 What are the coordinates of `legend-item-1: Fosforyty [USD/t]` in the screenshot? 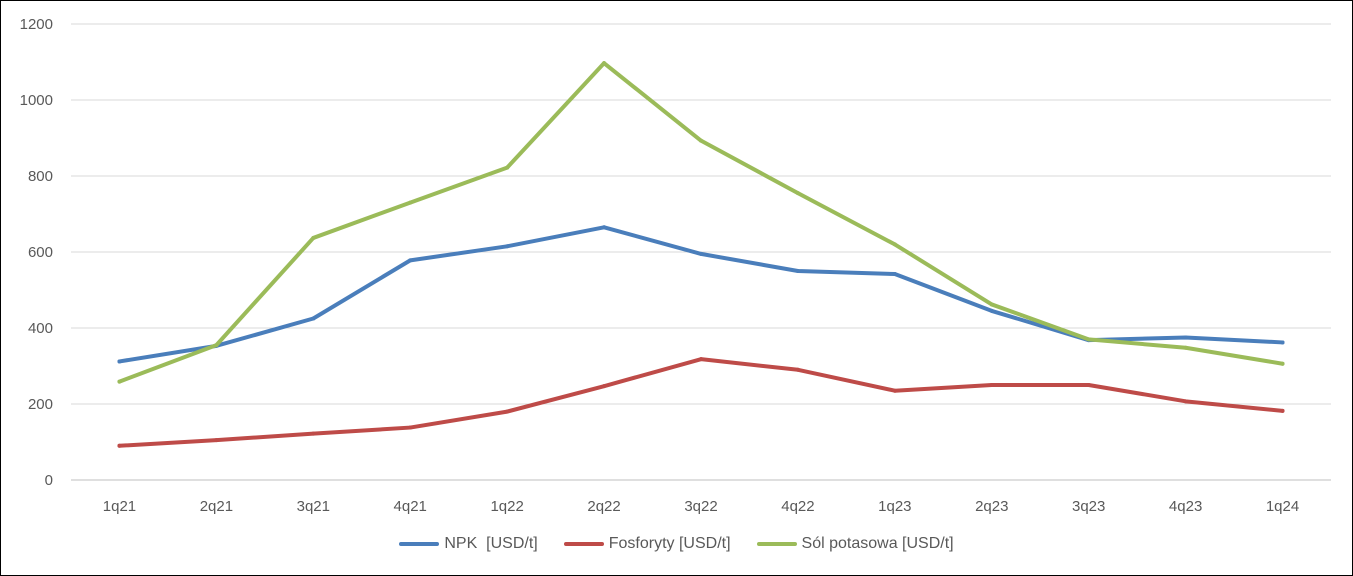 It's located at (647, 544).